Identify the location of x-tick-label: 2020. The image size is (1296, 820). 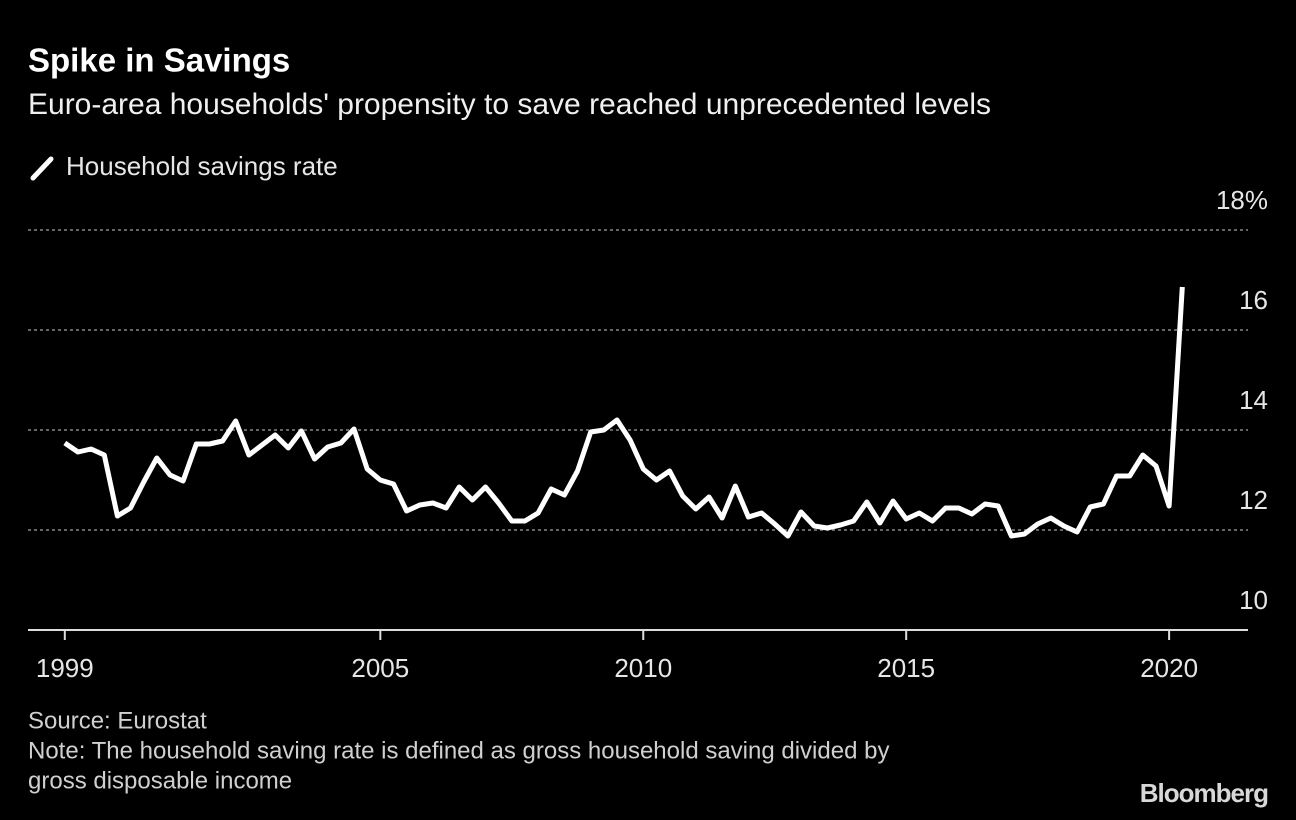
(1169, 668).